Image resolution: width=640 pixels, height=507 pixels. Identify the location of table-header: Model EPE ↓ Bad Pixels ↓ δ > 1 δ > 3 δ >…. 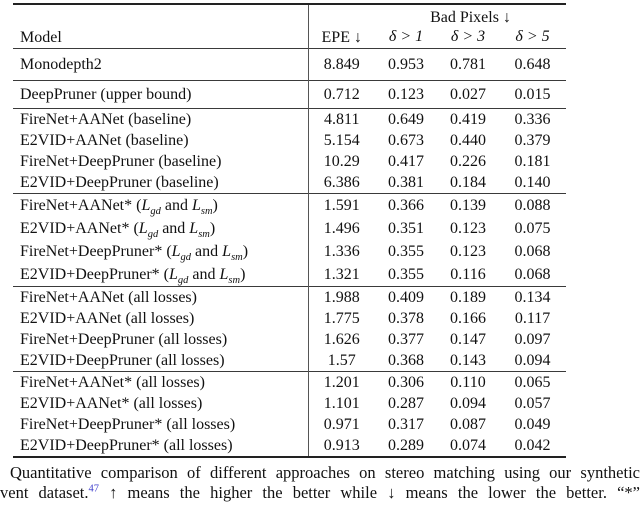
(290, 26).